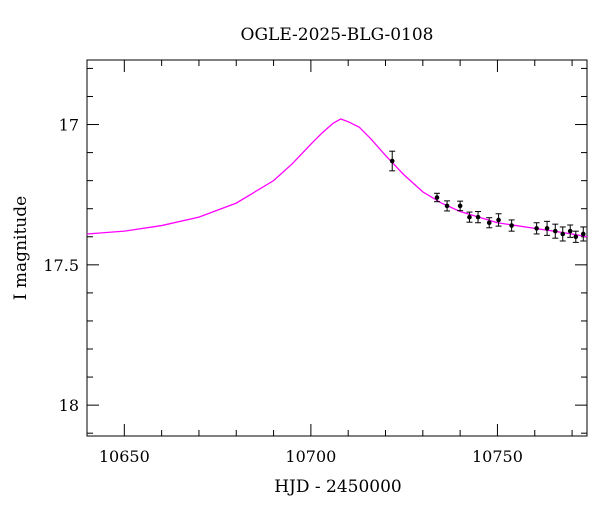  I want to click on y-tick-label: 17.5, so click(61, 265).